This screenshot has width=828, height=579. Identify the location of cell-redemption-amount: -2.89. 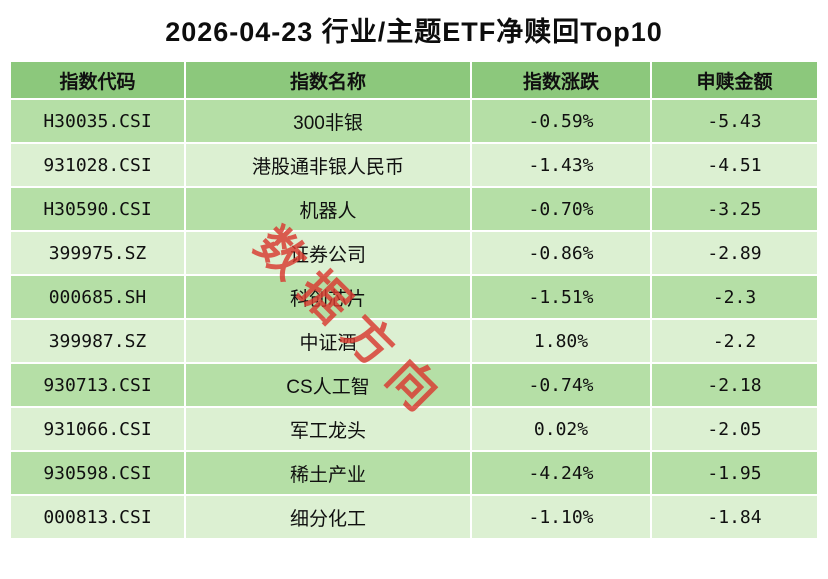
(734, 253).